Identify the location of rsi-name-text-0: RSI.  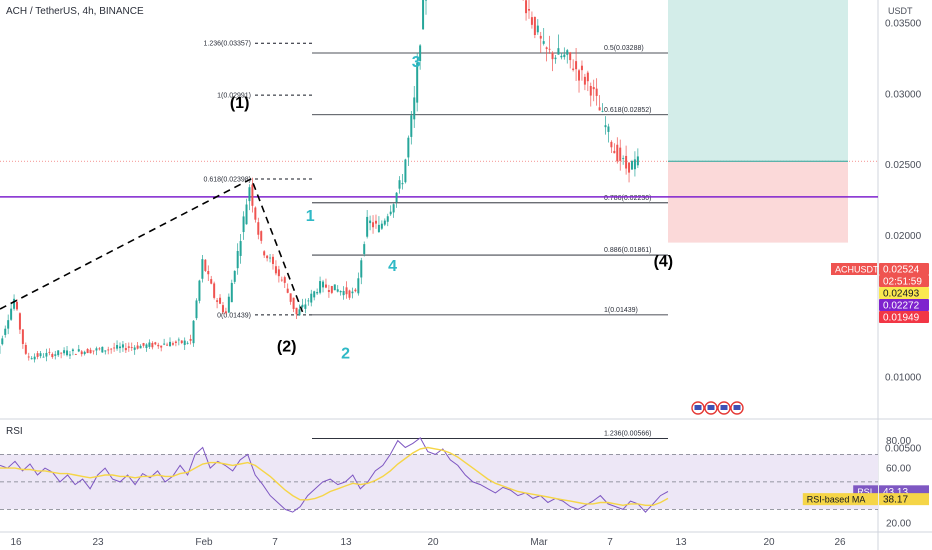
(864, 492).